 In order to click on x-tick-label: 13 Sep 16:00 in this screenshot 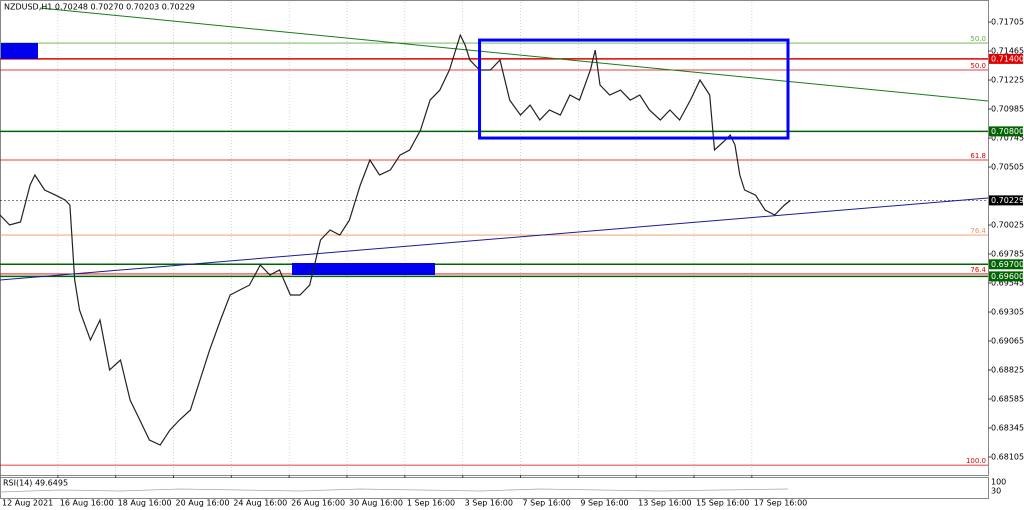, I will do `click(664, 503)`.